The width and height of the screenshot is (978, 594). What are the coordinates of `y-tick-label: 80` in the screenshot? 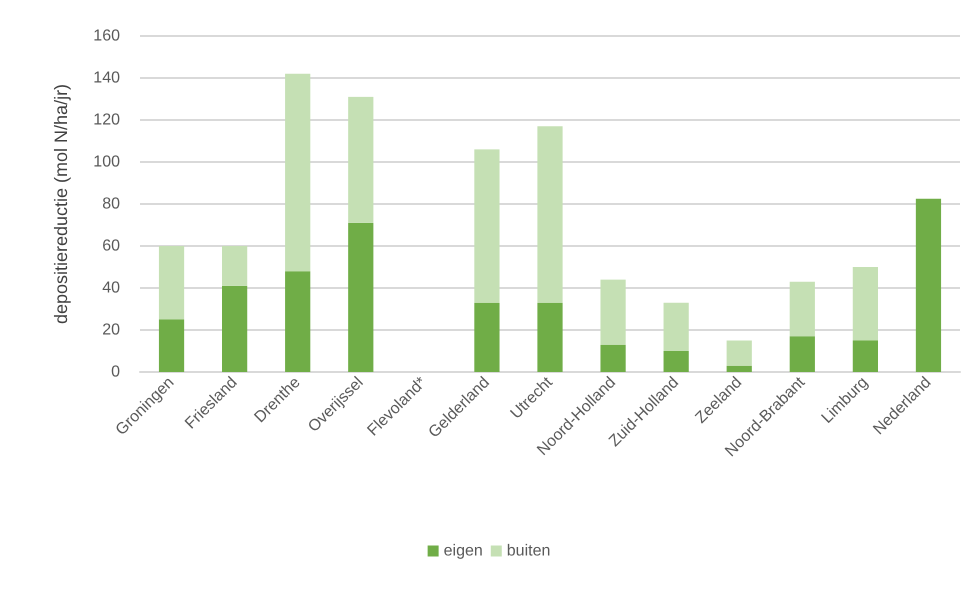 It's located at (111, 204).